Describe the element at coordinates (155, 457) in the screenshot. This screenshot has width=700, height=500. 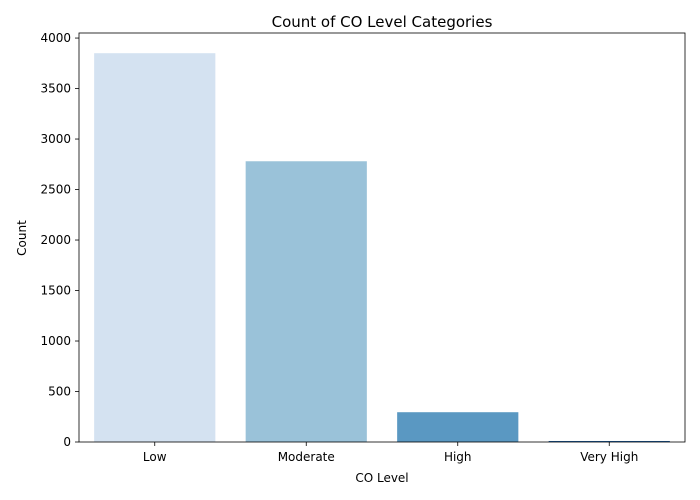
I see `x-tick-label: Low` at that location.